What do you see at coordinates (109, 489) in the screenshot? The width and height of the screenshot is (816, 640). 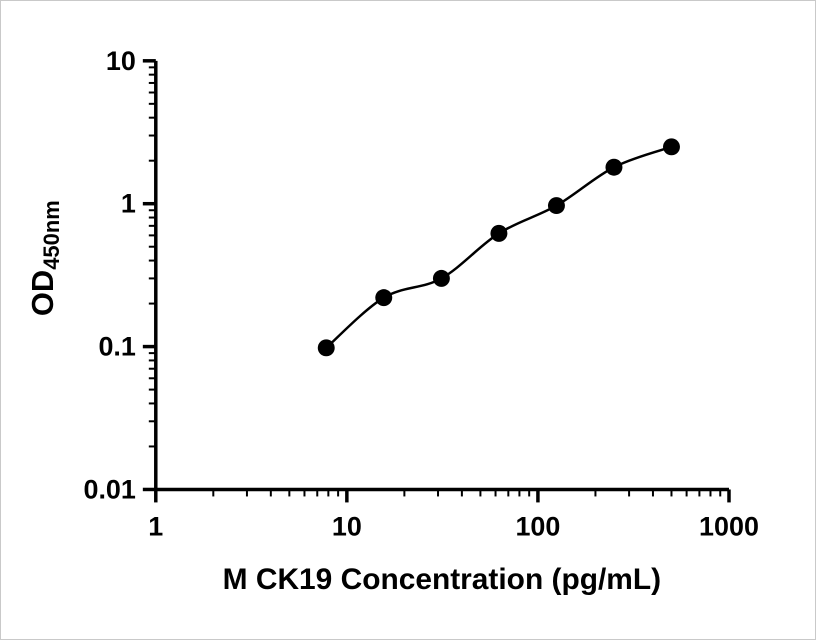 I see `y-tick-label: 0.01` at bounding box center [109, 489].